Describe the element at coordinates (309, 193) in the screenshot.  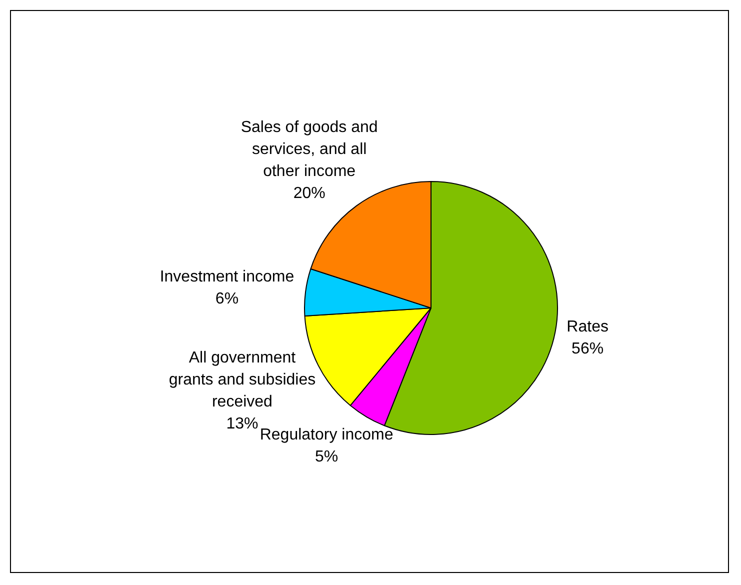
I see `data-label: 20%` at that location.